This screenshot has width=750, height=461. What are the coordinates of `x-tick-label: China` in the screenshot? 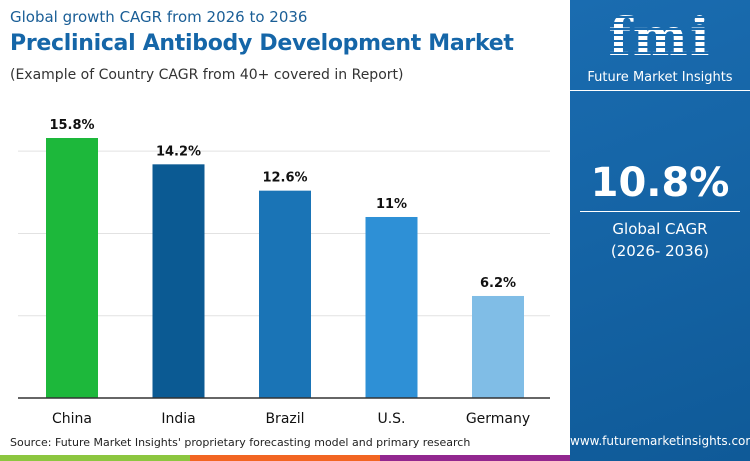 It's located at (72, 419).